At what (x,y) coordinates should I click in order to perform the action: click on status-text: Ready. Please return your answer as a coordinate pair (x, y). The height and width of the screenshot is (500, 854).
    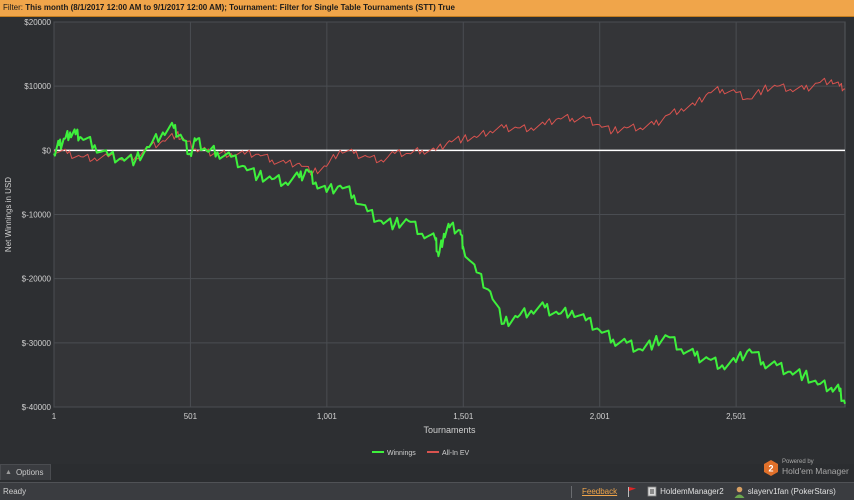
    Looking at the image, I should click on (15, 491).